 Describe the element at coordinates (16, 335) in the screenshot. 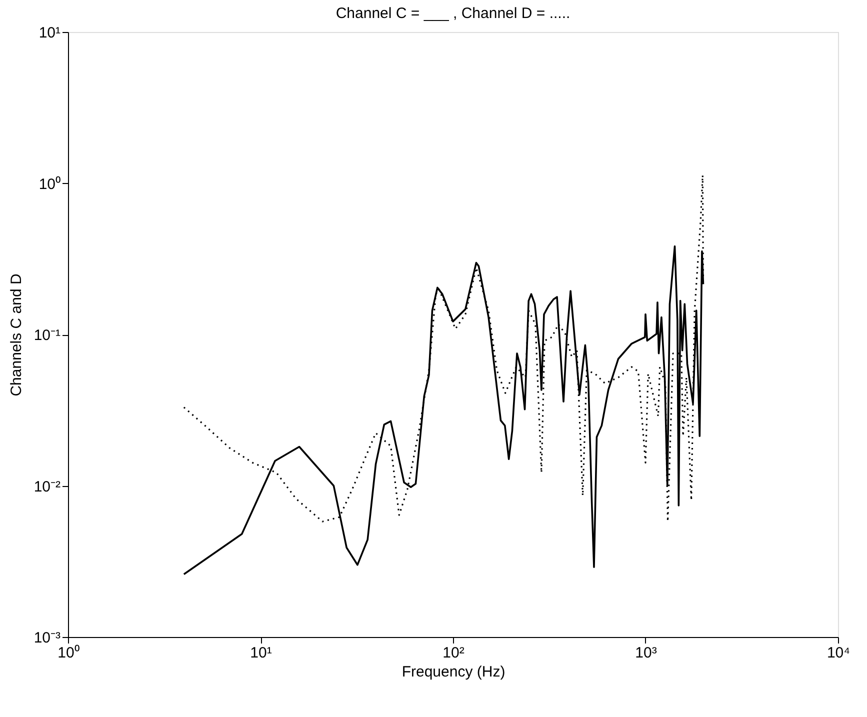

I see `y-axis-title: Channels C and D` at that location.